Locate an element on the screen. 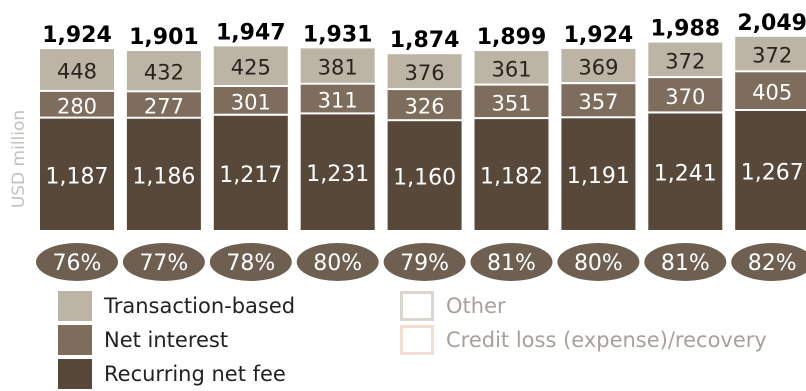  legend-item-recurring-net-fee: Recurring net fee is located at coordinates (172, 374).